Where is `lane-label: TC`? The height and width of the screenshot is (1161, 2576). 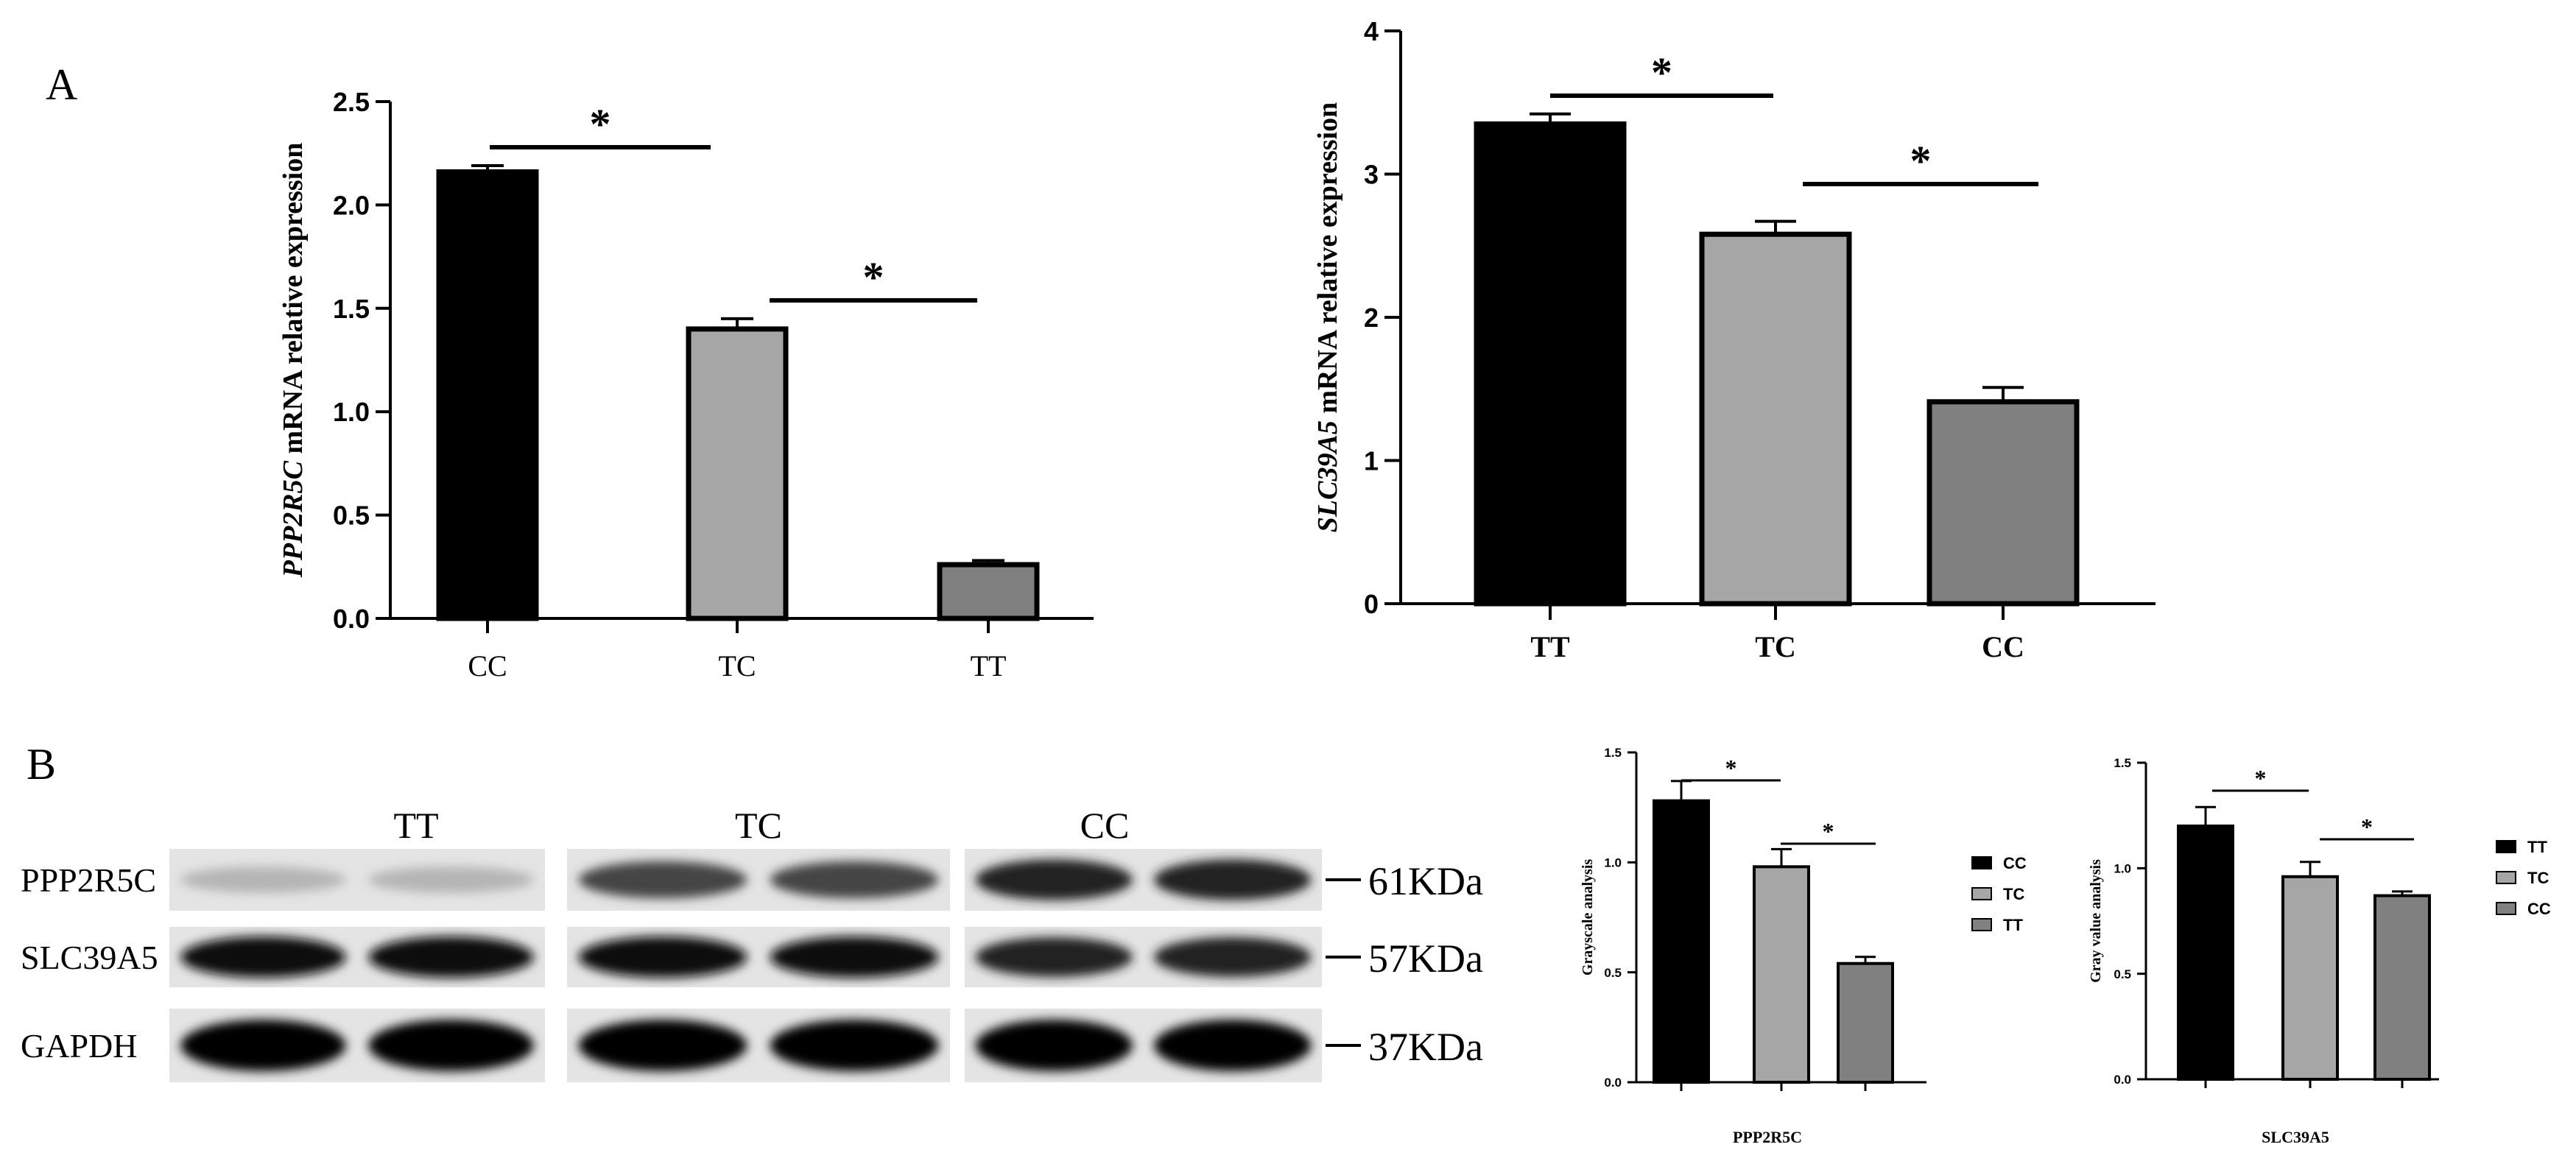
lane-label: TC is located at coordinates (758, 825).